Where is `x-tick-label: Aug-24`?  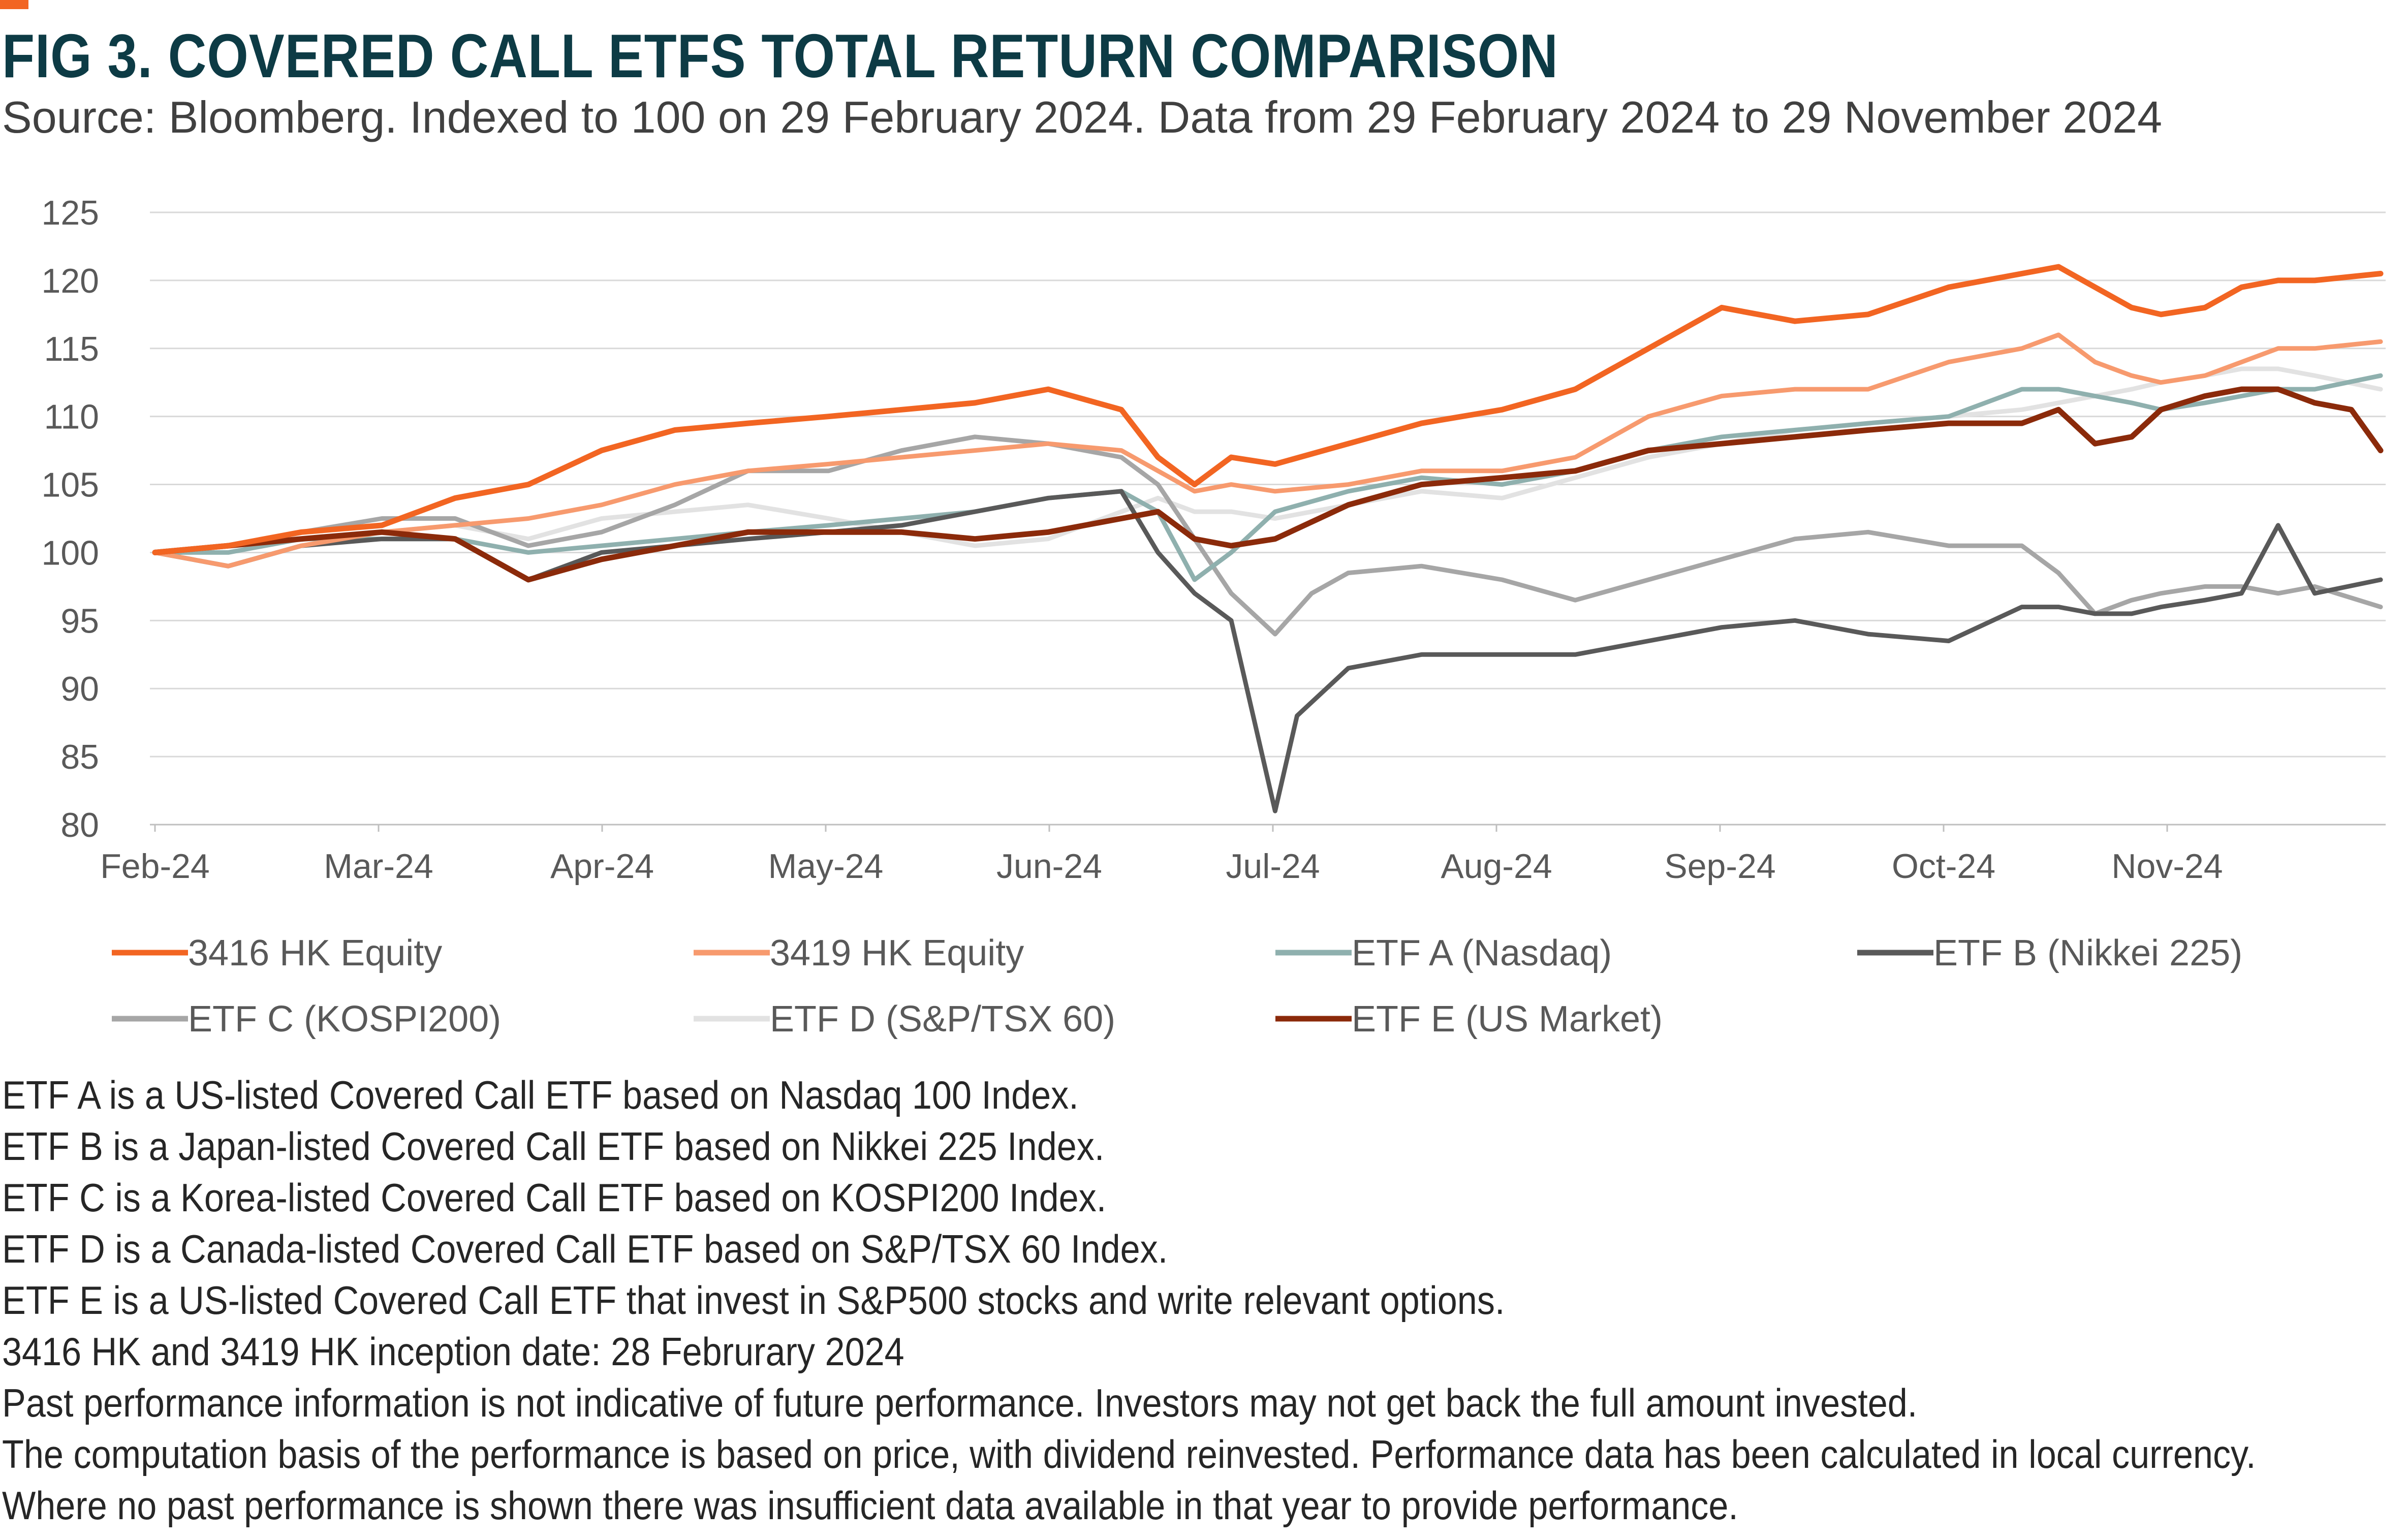
x-tick-label: Aug-24 is located at coordinates (1496, 867).